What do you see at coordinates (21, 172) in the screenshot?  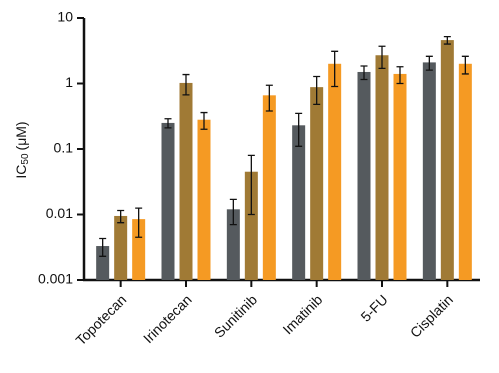 I see `y-label-main: IC` at bounding box center [21, 172].